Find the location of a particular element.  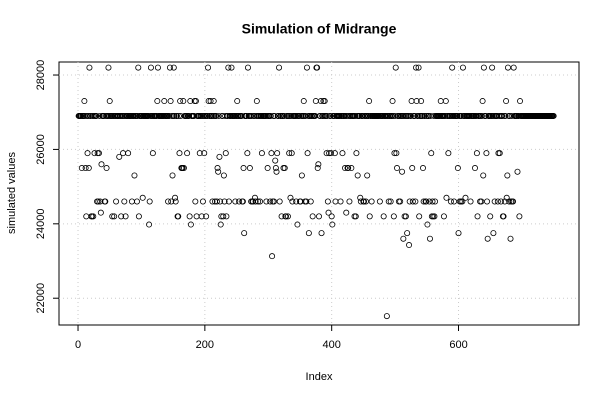

y-tick-label: 22000 is located at coordinates (41, 298).